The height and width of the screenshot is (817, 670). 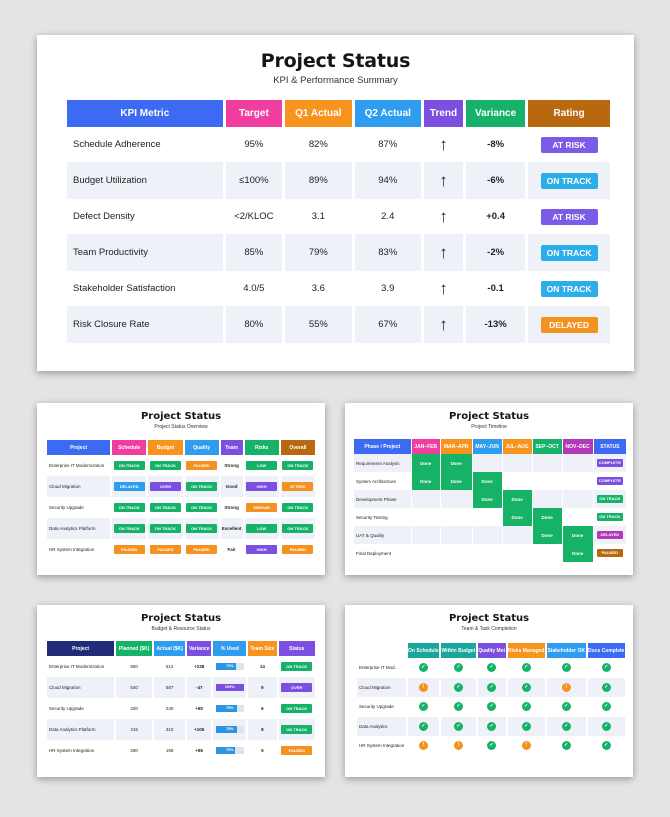 I want to click on q1-cell: 79%, so click(x=318, y=253).